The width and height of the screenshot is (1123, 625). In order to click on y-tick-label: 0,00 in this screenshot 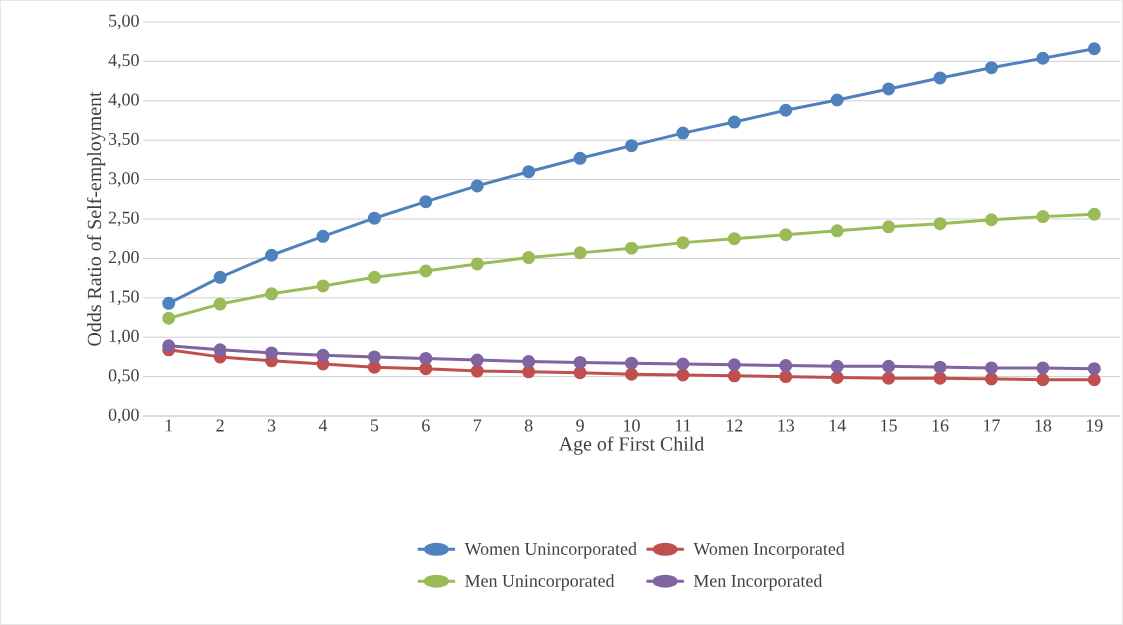, I will do `click(123, 416)`.